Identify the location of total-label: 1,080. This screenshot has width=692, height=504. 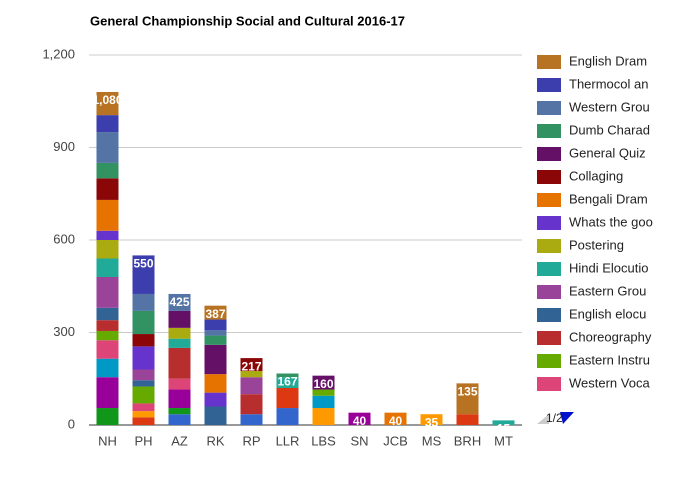
(107, 100).